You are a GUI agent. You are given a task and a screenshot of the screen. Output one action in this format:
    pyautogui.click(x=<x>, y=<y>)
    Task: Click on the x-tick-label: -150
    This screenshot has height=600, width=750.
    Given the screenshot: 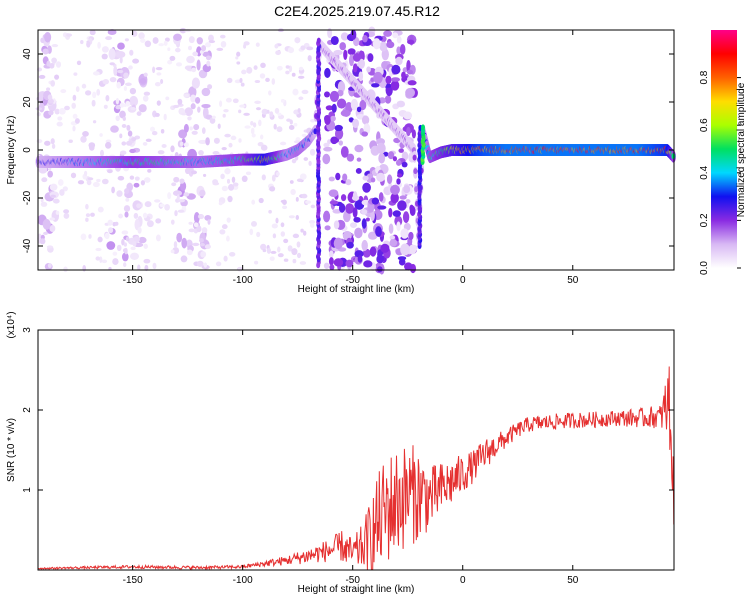 What is the action you would take?
    pyautogui.click(x=133, y=580)
    